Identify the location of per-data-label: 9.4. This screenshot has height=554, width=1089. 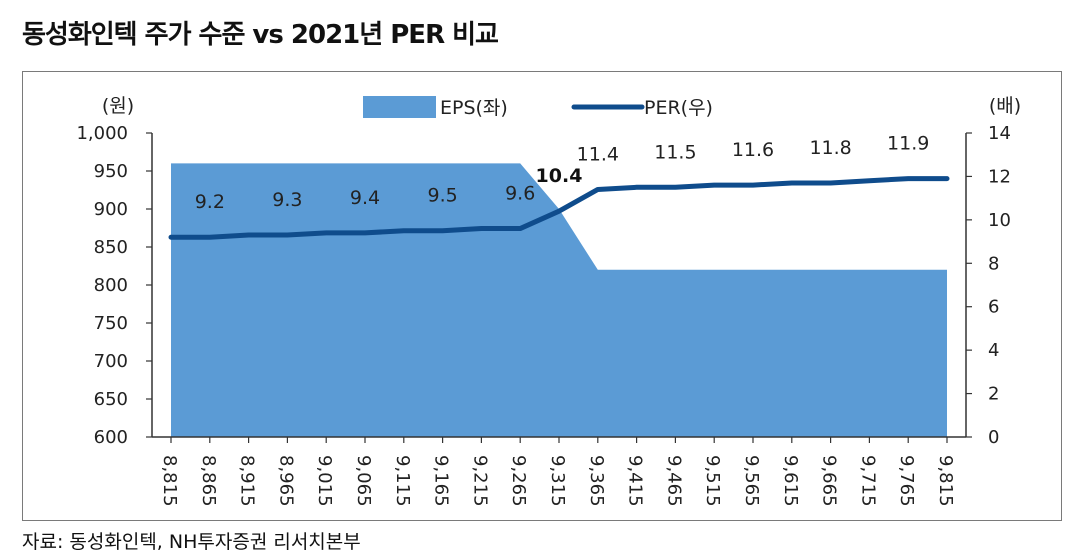
(365, 198).